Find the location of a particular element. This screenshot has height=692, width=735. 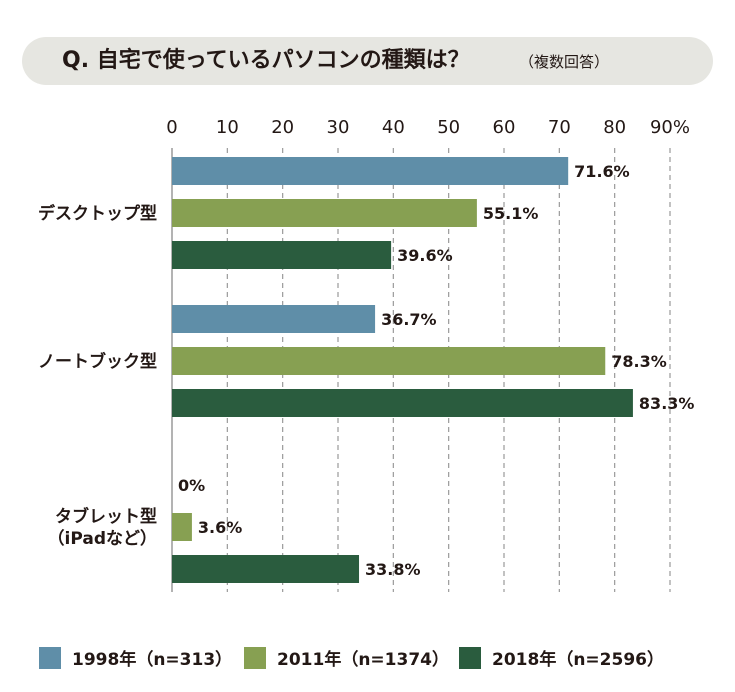

category-label: ノートブック型 is located at coordinates (97, 361).